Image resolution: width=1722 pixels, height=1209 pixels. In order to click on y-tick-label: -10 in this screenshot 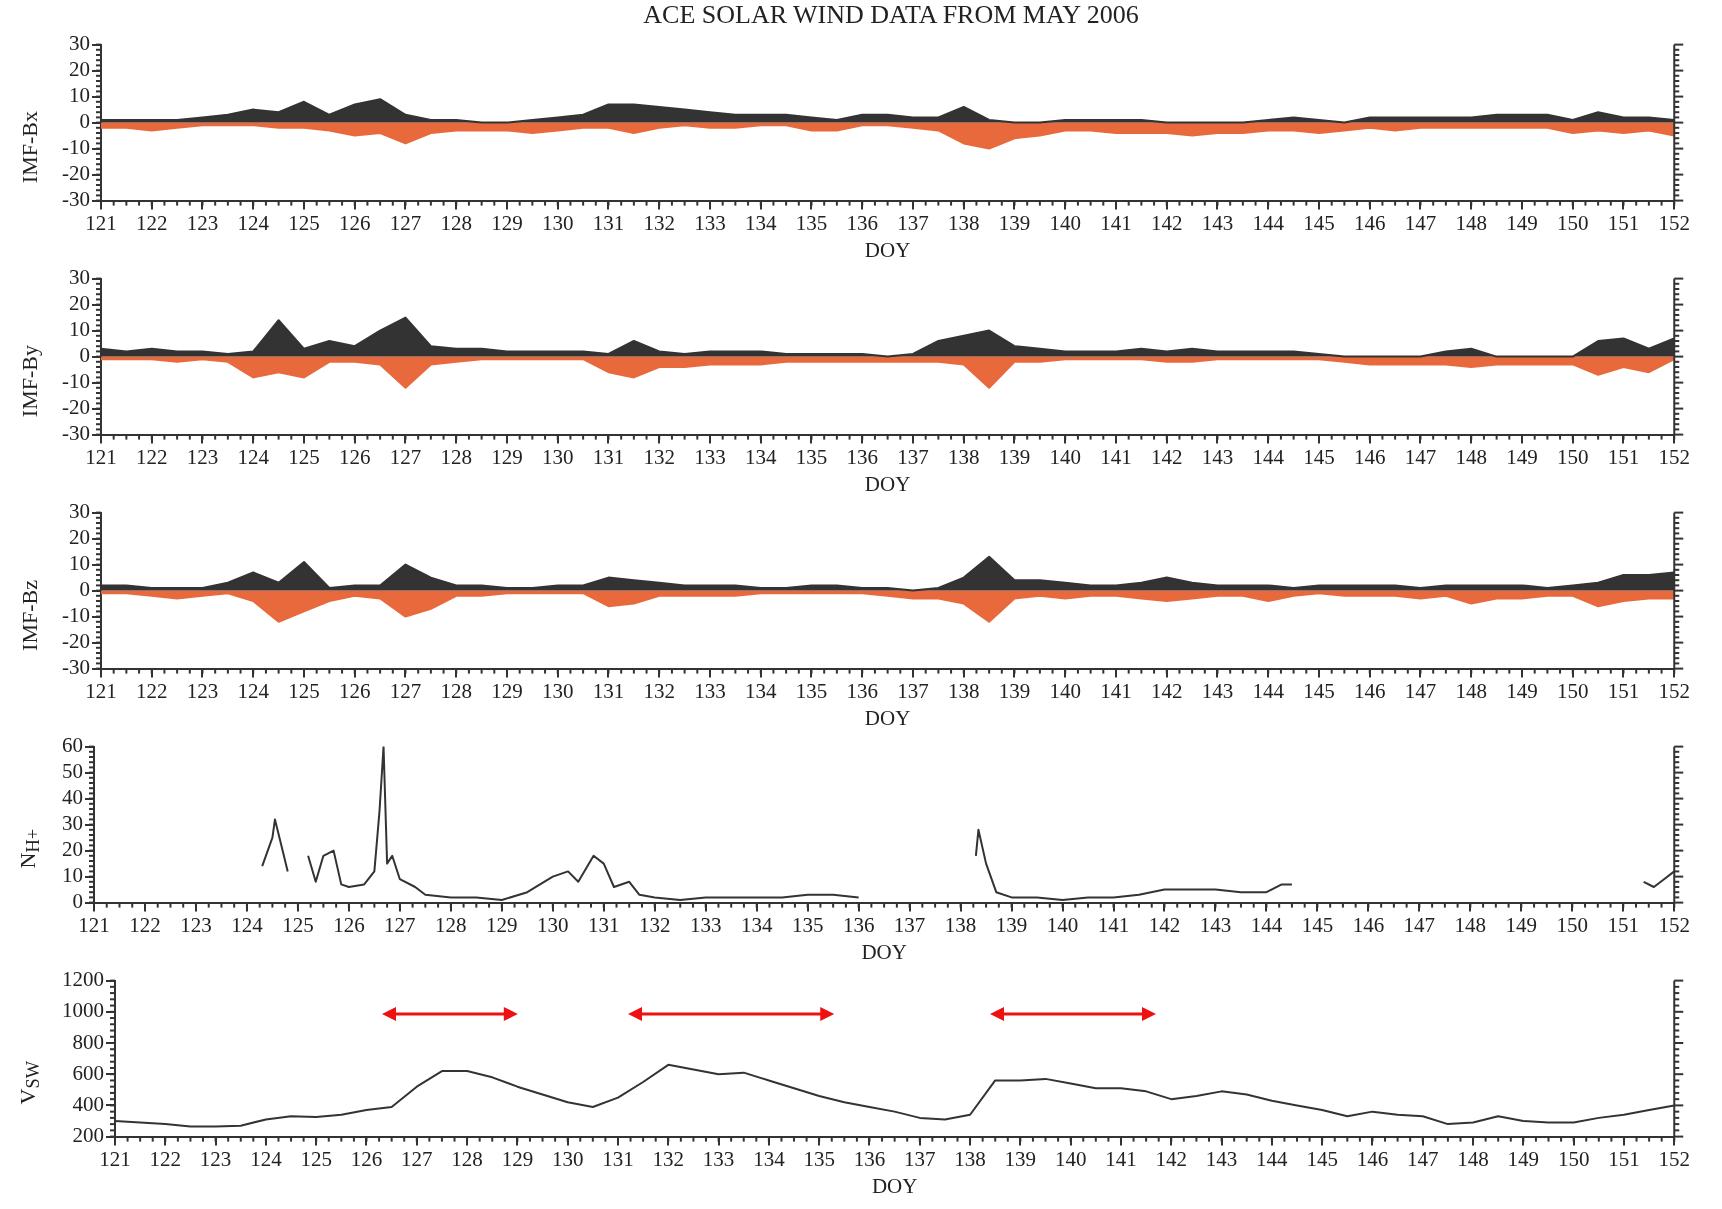, I will do `click(75, 381)`.